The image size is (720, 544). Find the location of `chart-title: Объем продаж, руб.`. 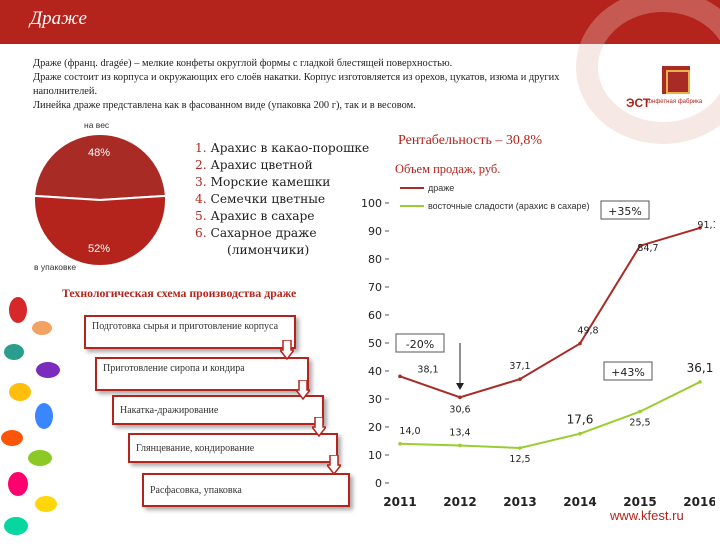

chart-title: Объем продаж, руб. is located at coordinates (448, 169).